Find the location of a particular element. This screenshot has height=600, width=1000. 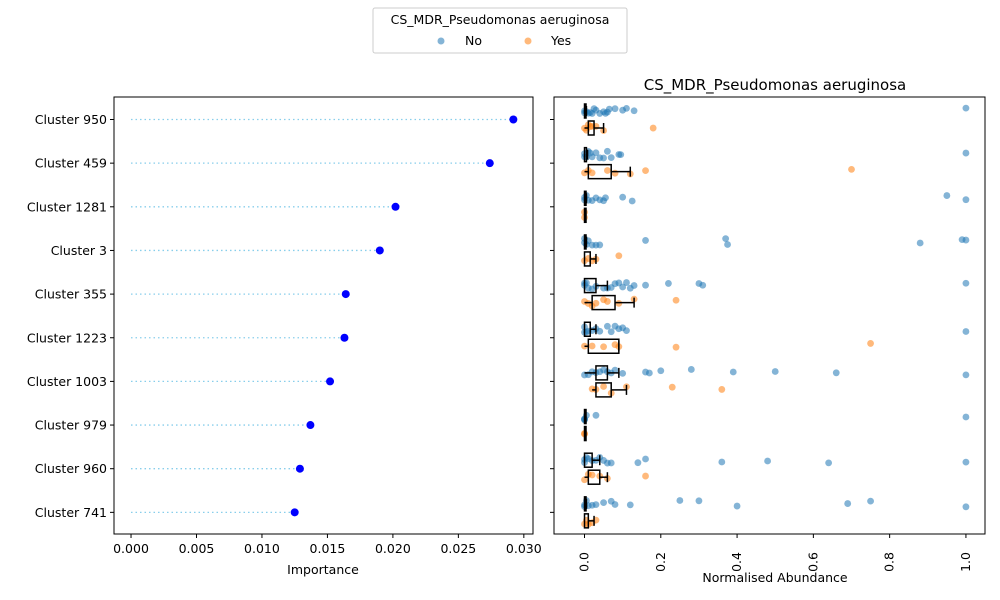

left-x-tick-label: 0.020 is located at coordinates (393, 548).